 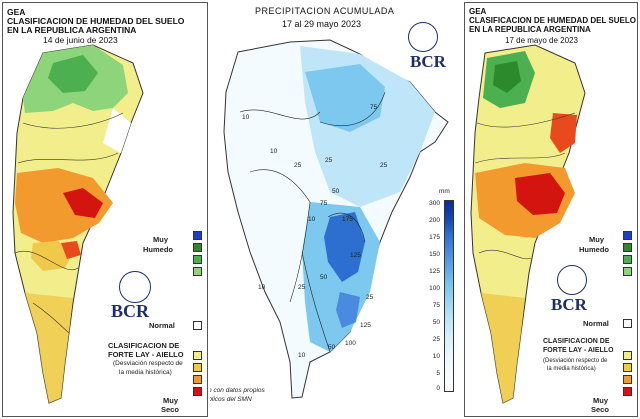 What do you see at coordinates (571, 369) in the screenshot?
I see `note-line2: la media histórica)` at bounding box center [571, 369].